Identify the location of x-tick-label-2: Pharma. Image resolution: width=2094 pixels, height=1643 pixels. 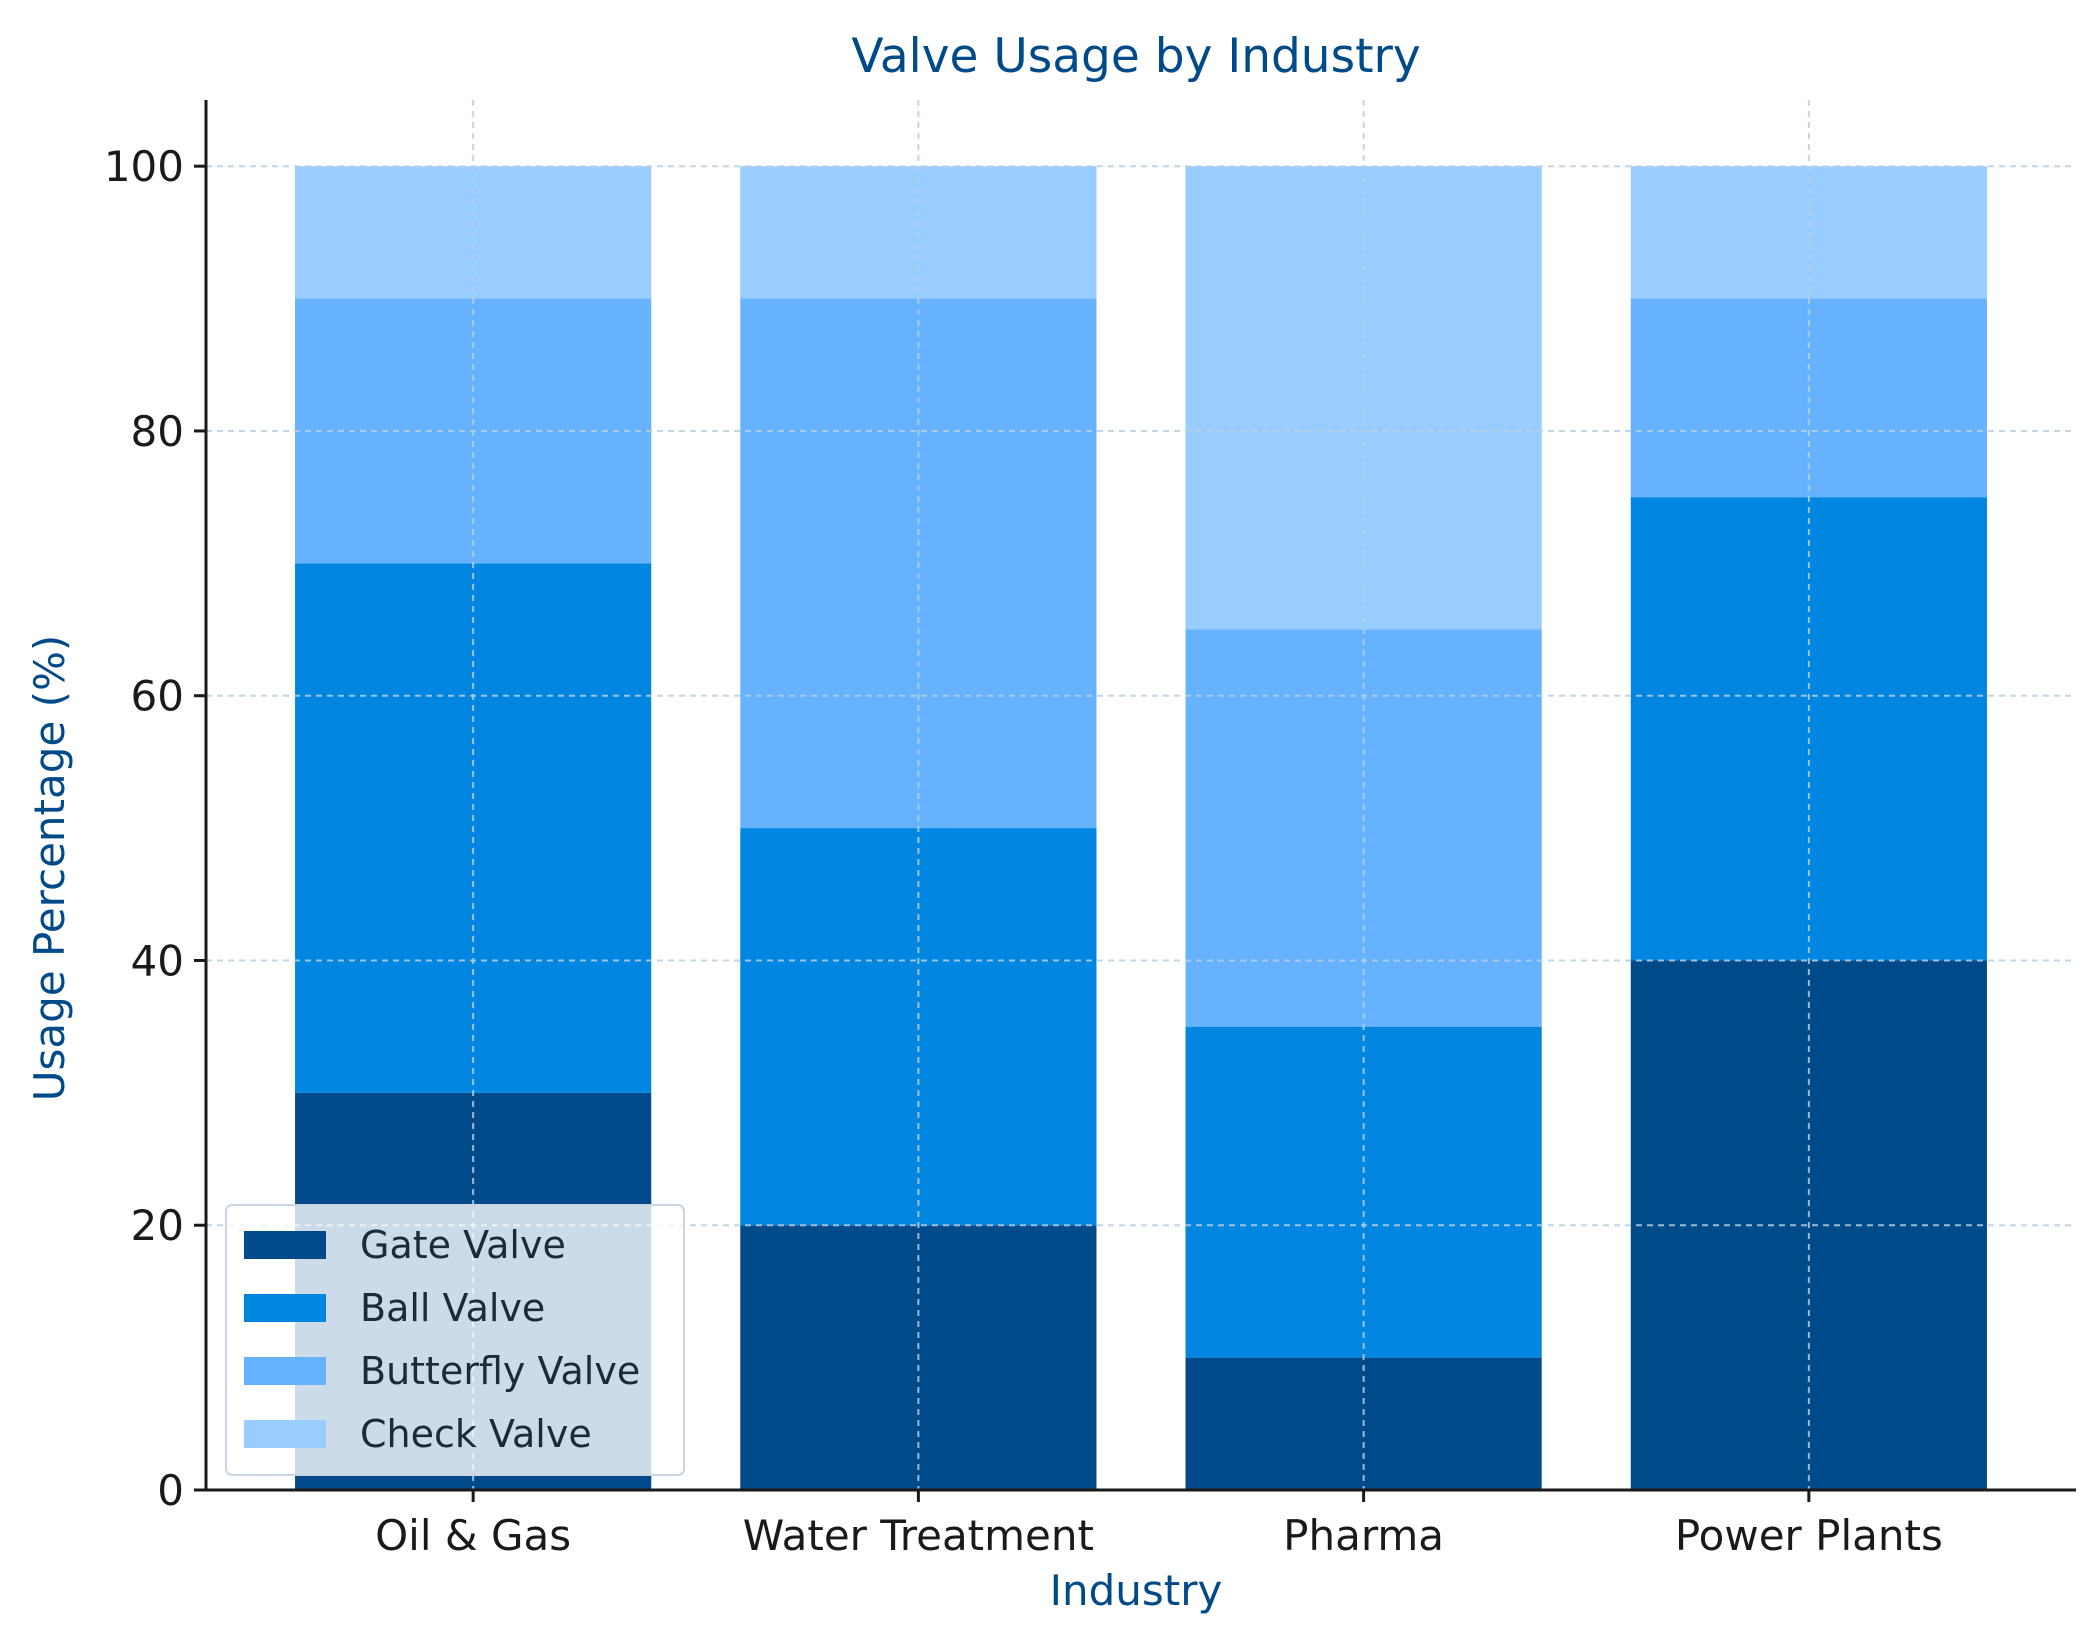
(1363, 1535).